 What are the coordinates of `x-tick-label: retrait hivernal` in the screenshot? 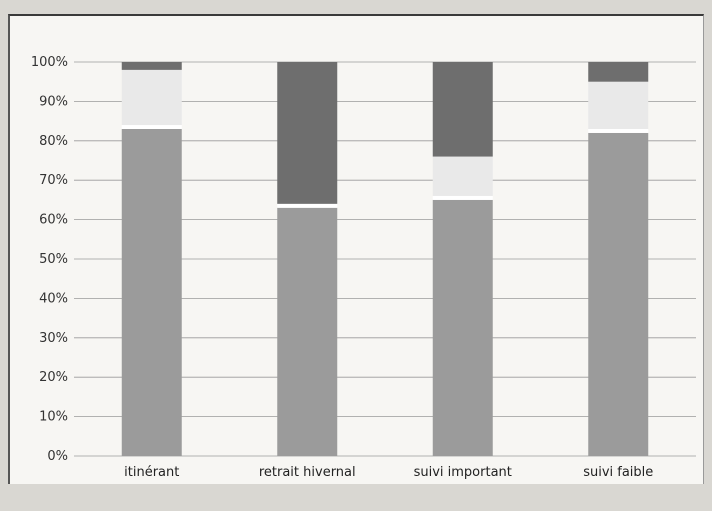 It's located at (307, 472).